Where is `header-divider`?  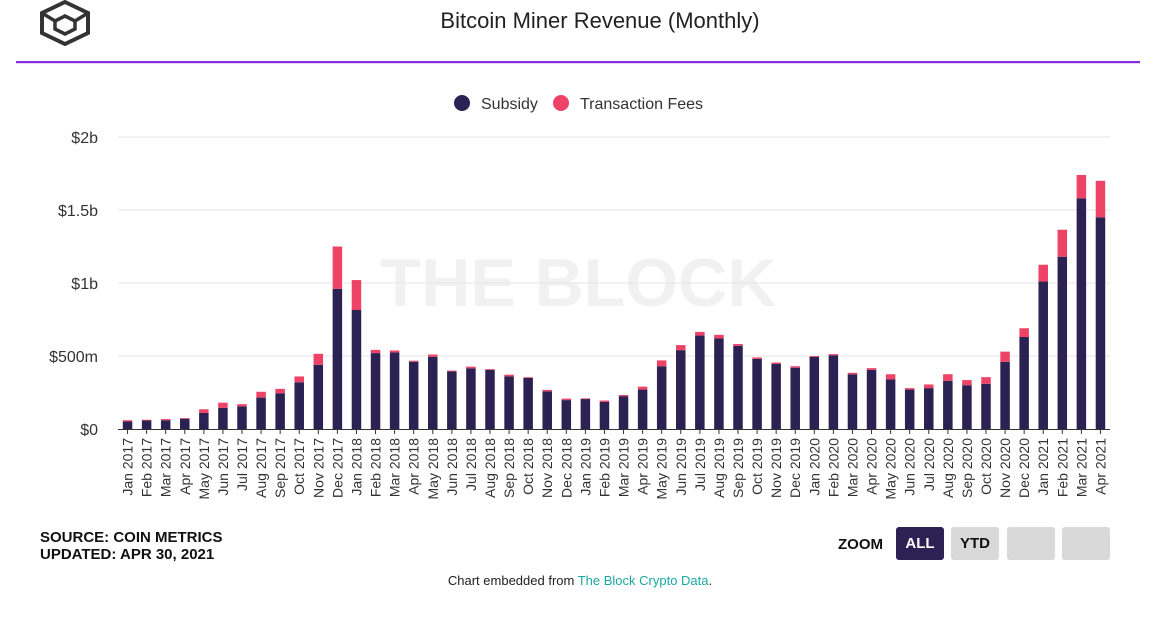 header-divider is located at coordinates (578, 62).